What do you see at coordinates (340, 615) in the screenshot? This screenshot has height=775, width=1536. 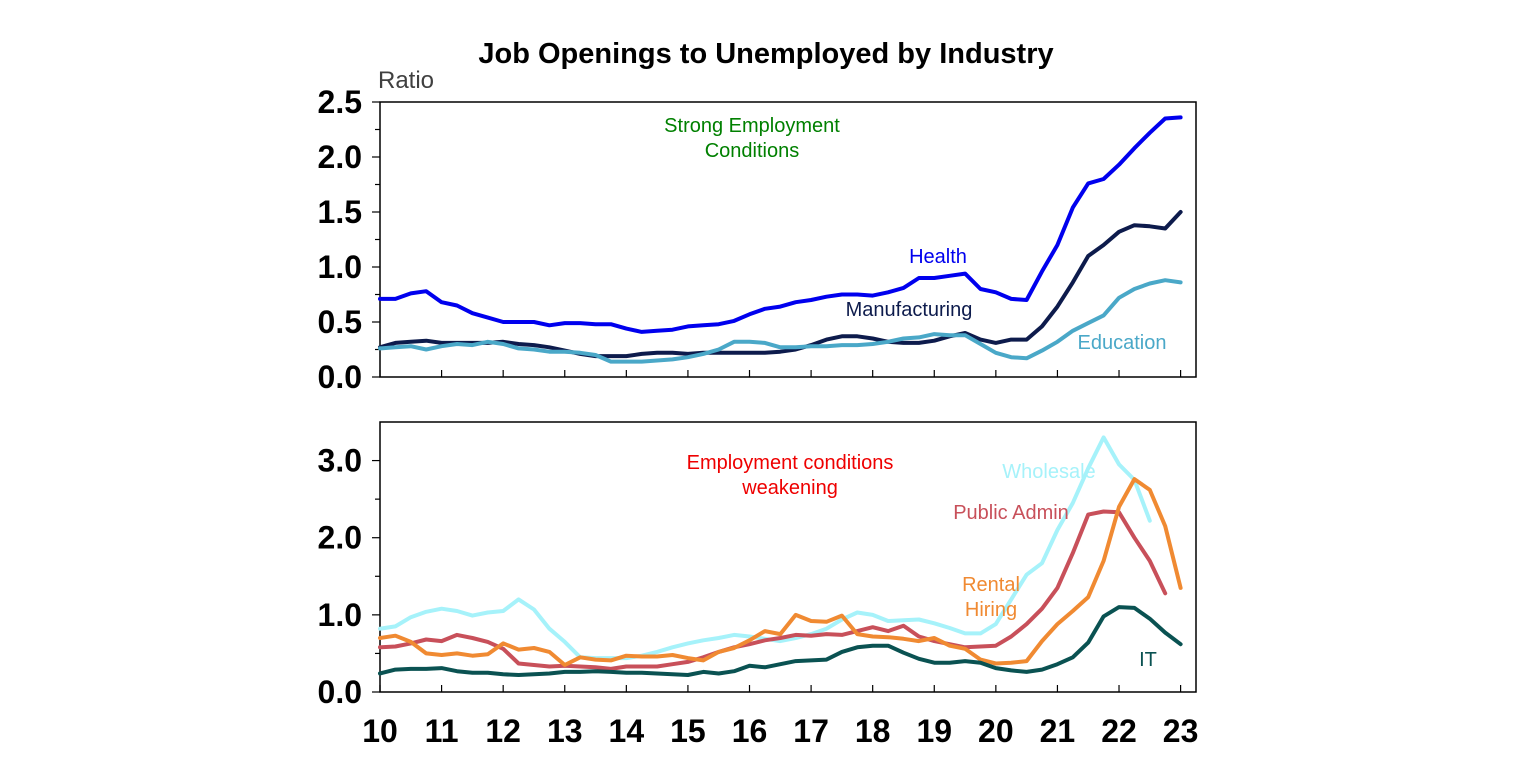 I see `y-tick-label-bottom: 1.0` at bounding box center [340, 615].